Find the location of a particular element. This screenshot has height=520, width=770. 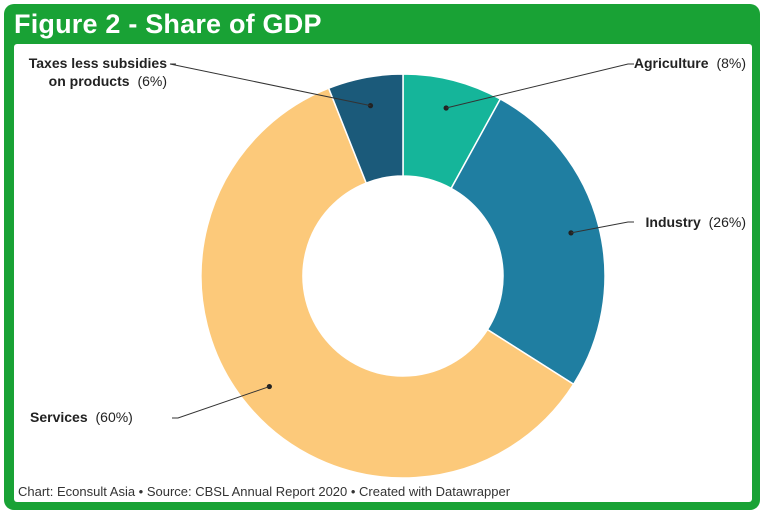

slice-industry is located at coordinates (528, 241).